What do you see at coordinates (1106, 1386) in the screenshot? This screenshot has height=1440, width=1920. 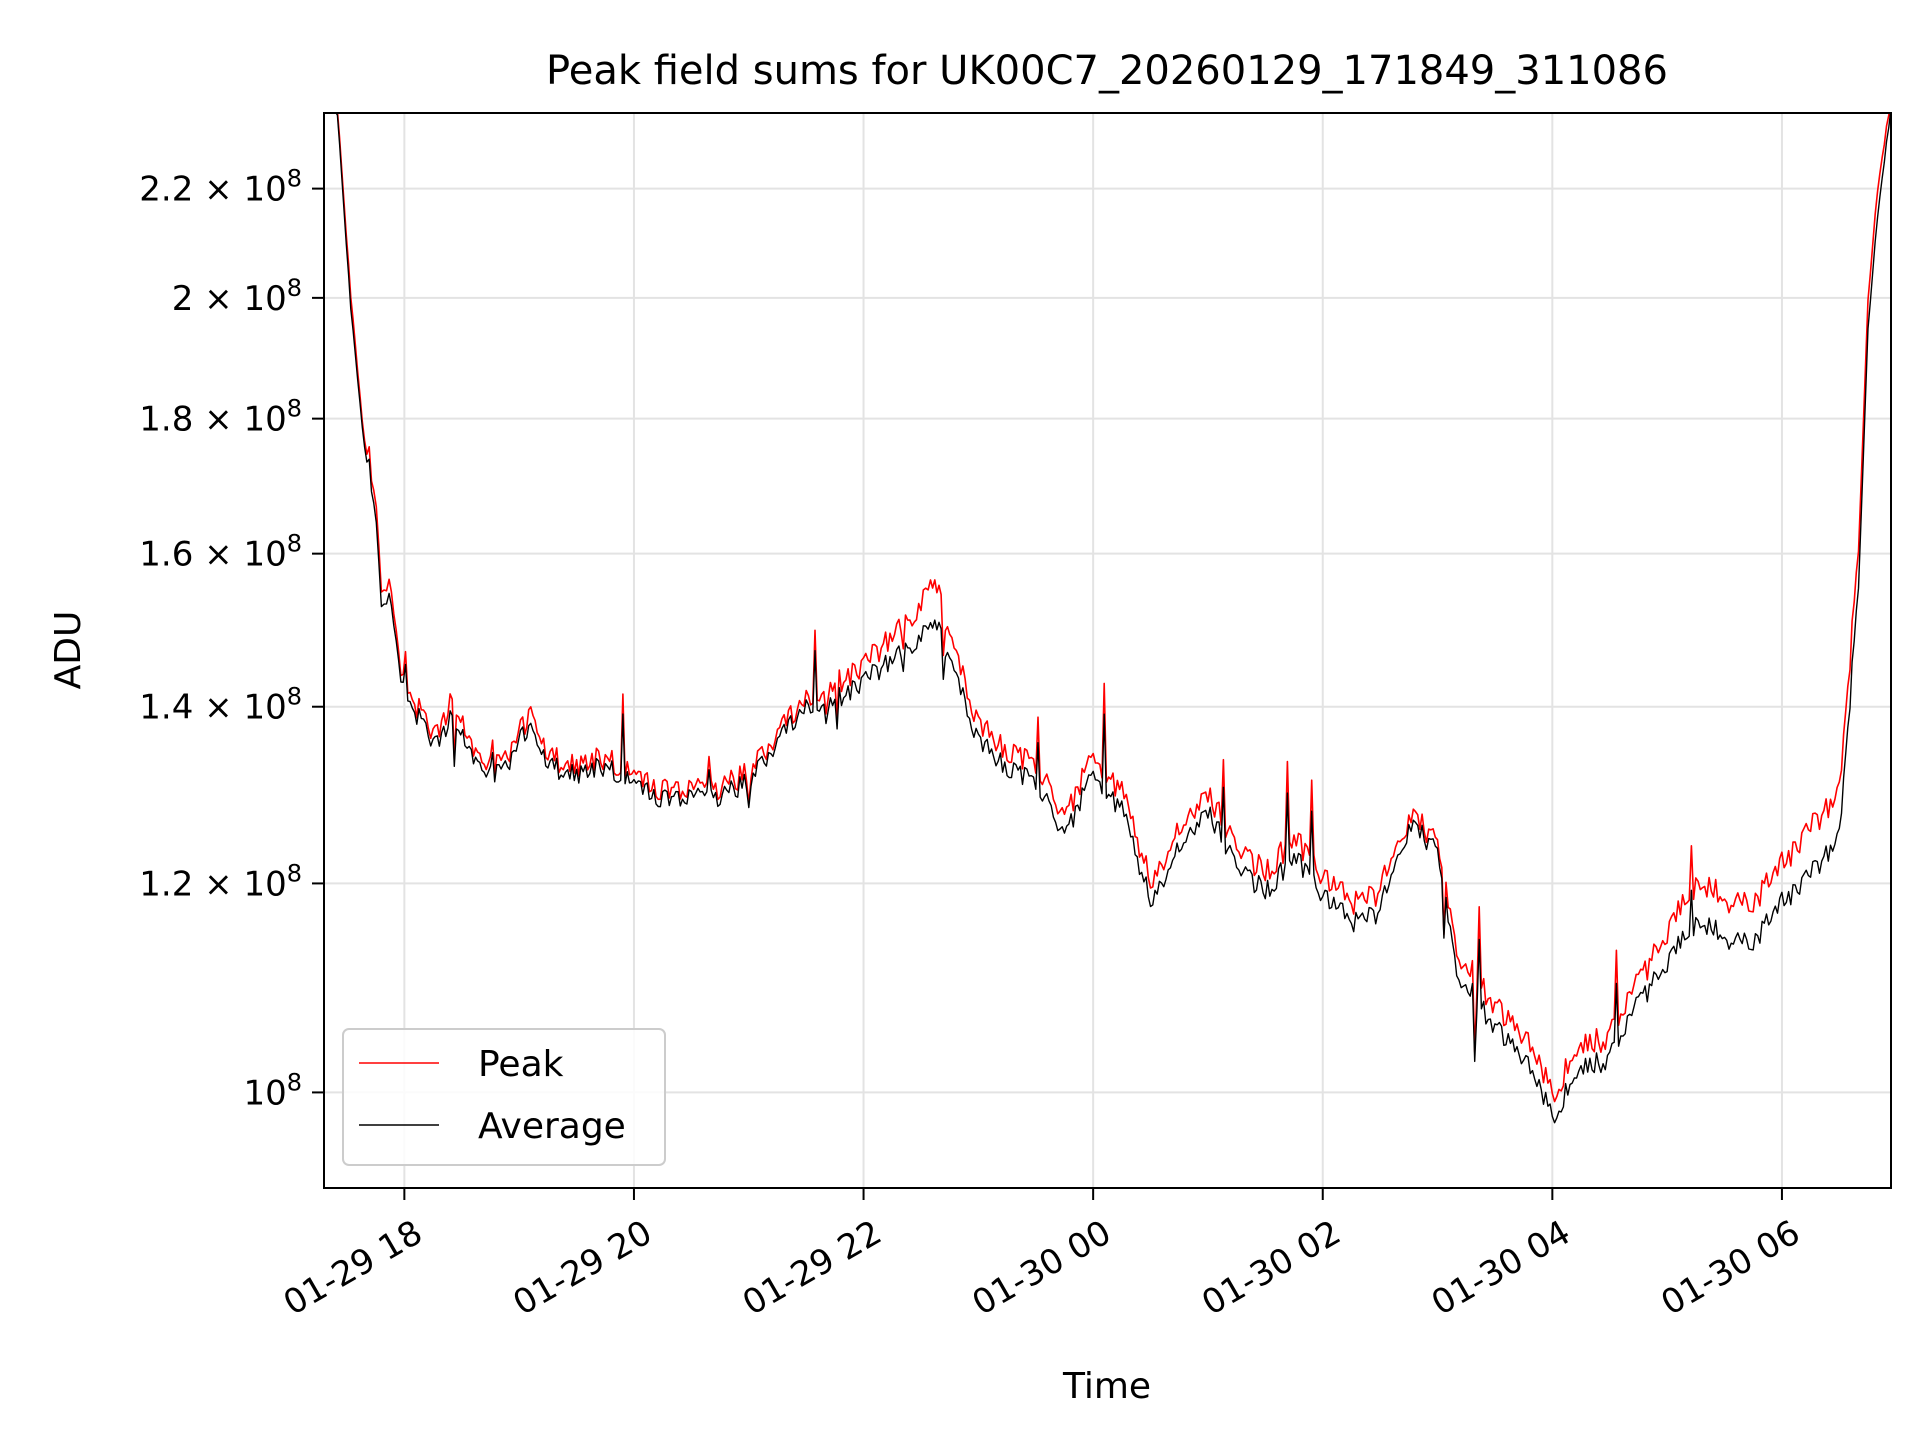 I see `x-axis-label: Time` at bounding box center [1106, 1386].